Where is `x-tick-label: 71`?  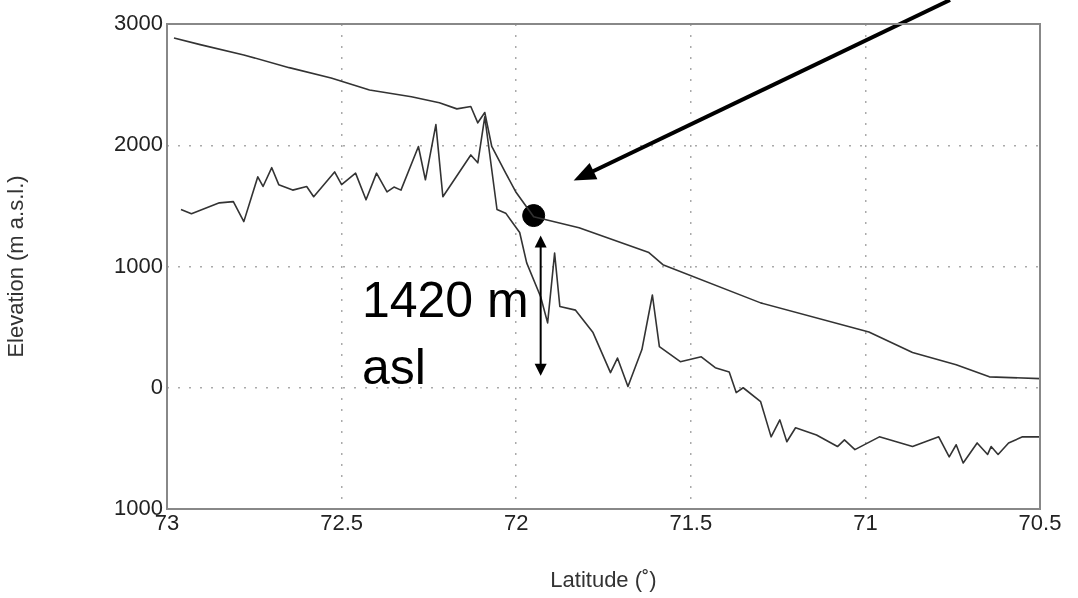 x-tick-label: 71 is located at coordinates (865, 523).